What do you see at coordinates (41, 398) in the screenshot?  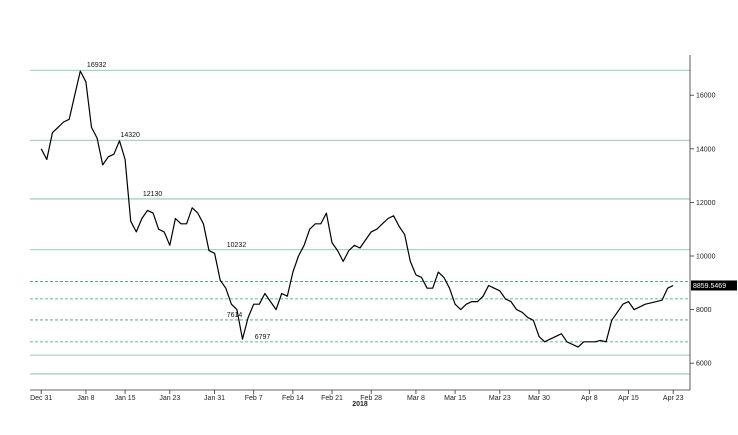 I see `x-tick-label: Dec 31` at bounding box center [41, 398].